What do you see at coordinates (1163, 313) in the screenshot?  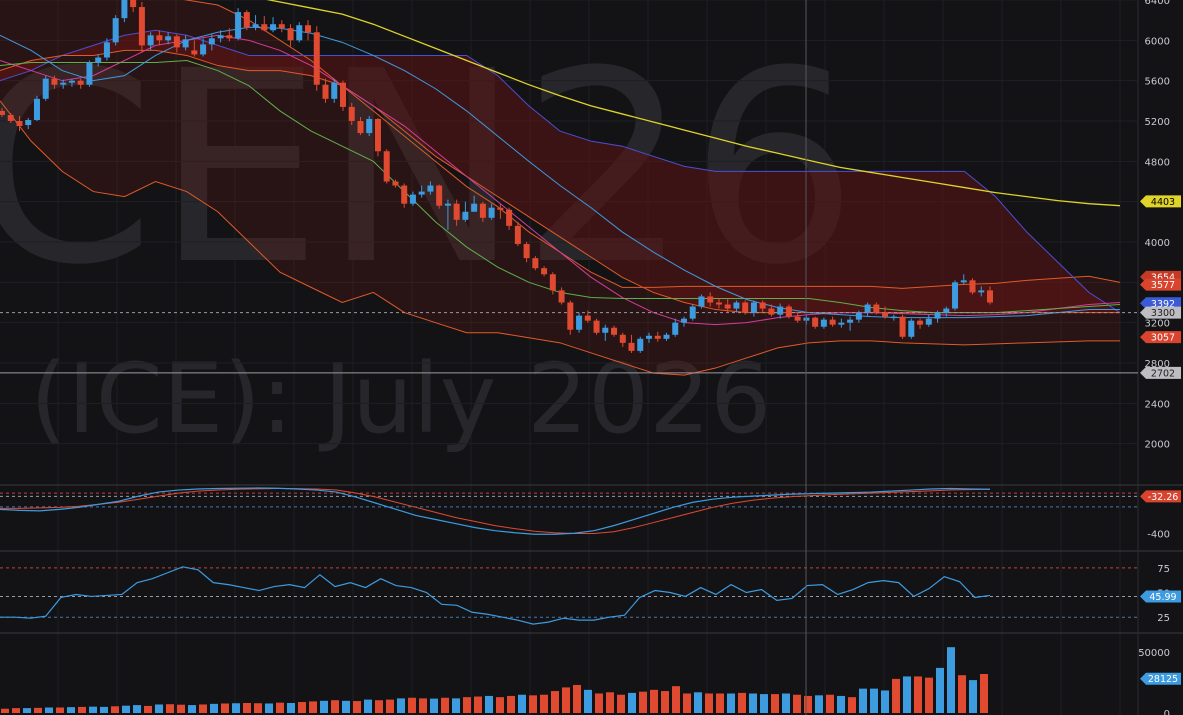 I see `price-tag-label: 3300` at bounding box center [1163, 313].